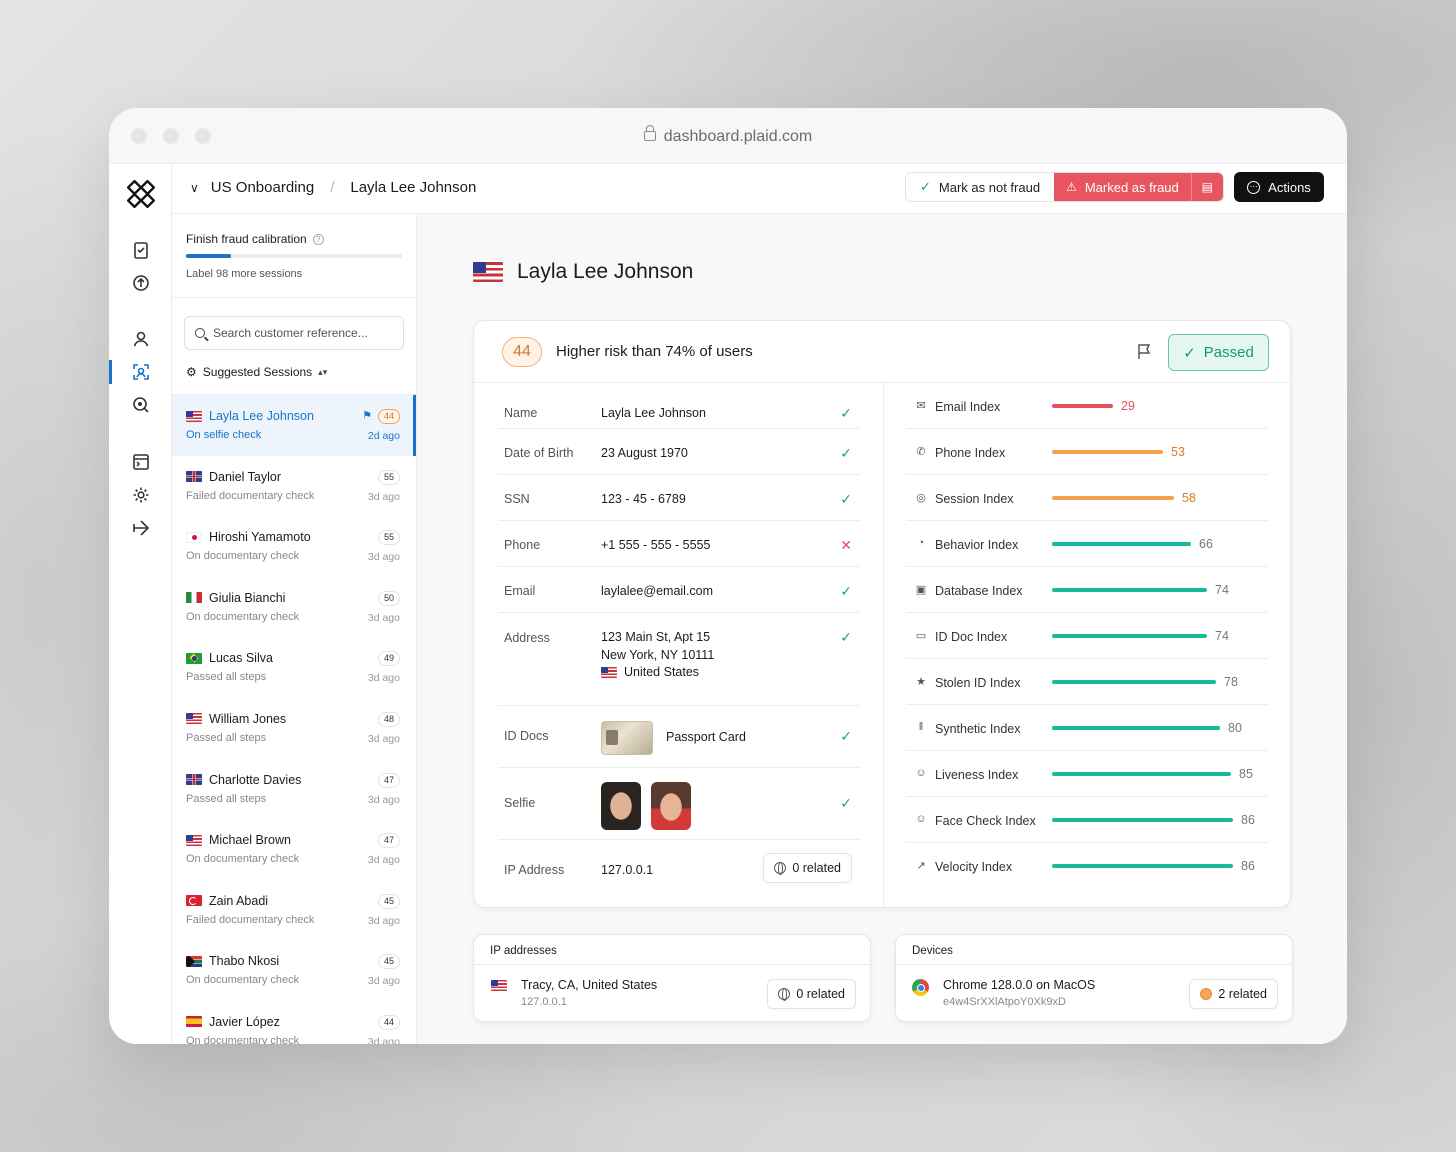 The image size is (1456, 1152). I want to click on session-name-text: Charlotte Davies, so click(255, 779).